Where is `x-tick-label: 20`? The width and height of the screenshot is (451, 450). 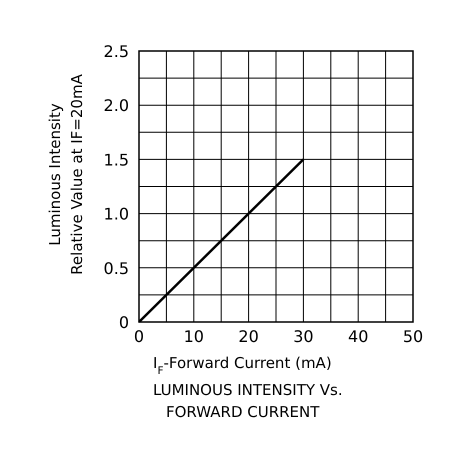
x-tick-label: 20 is located at coordinates (248, 336).